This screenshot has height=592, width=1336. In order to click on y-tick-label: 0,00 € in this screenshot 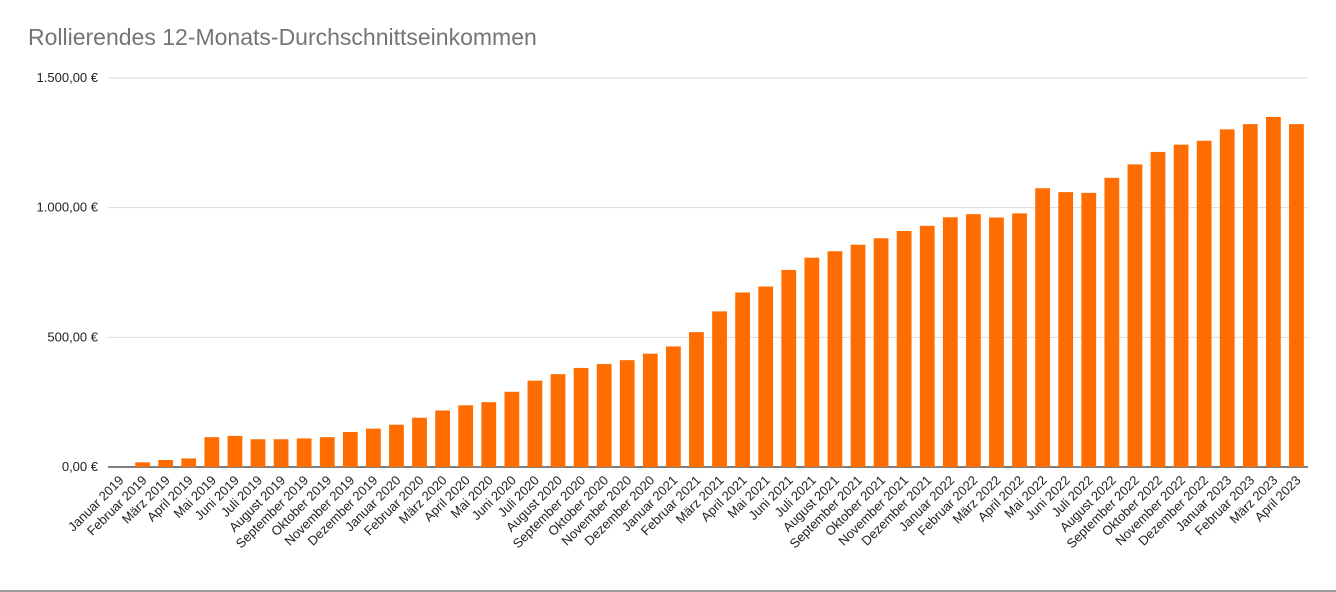, I will do `click(80, 466)`.